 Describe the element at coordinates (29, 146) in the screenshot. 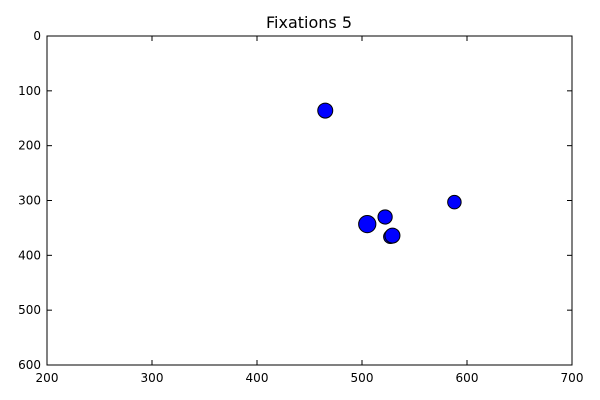

I see `y-tick-label: 200` at that location.